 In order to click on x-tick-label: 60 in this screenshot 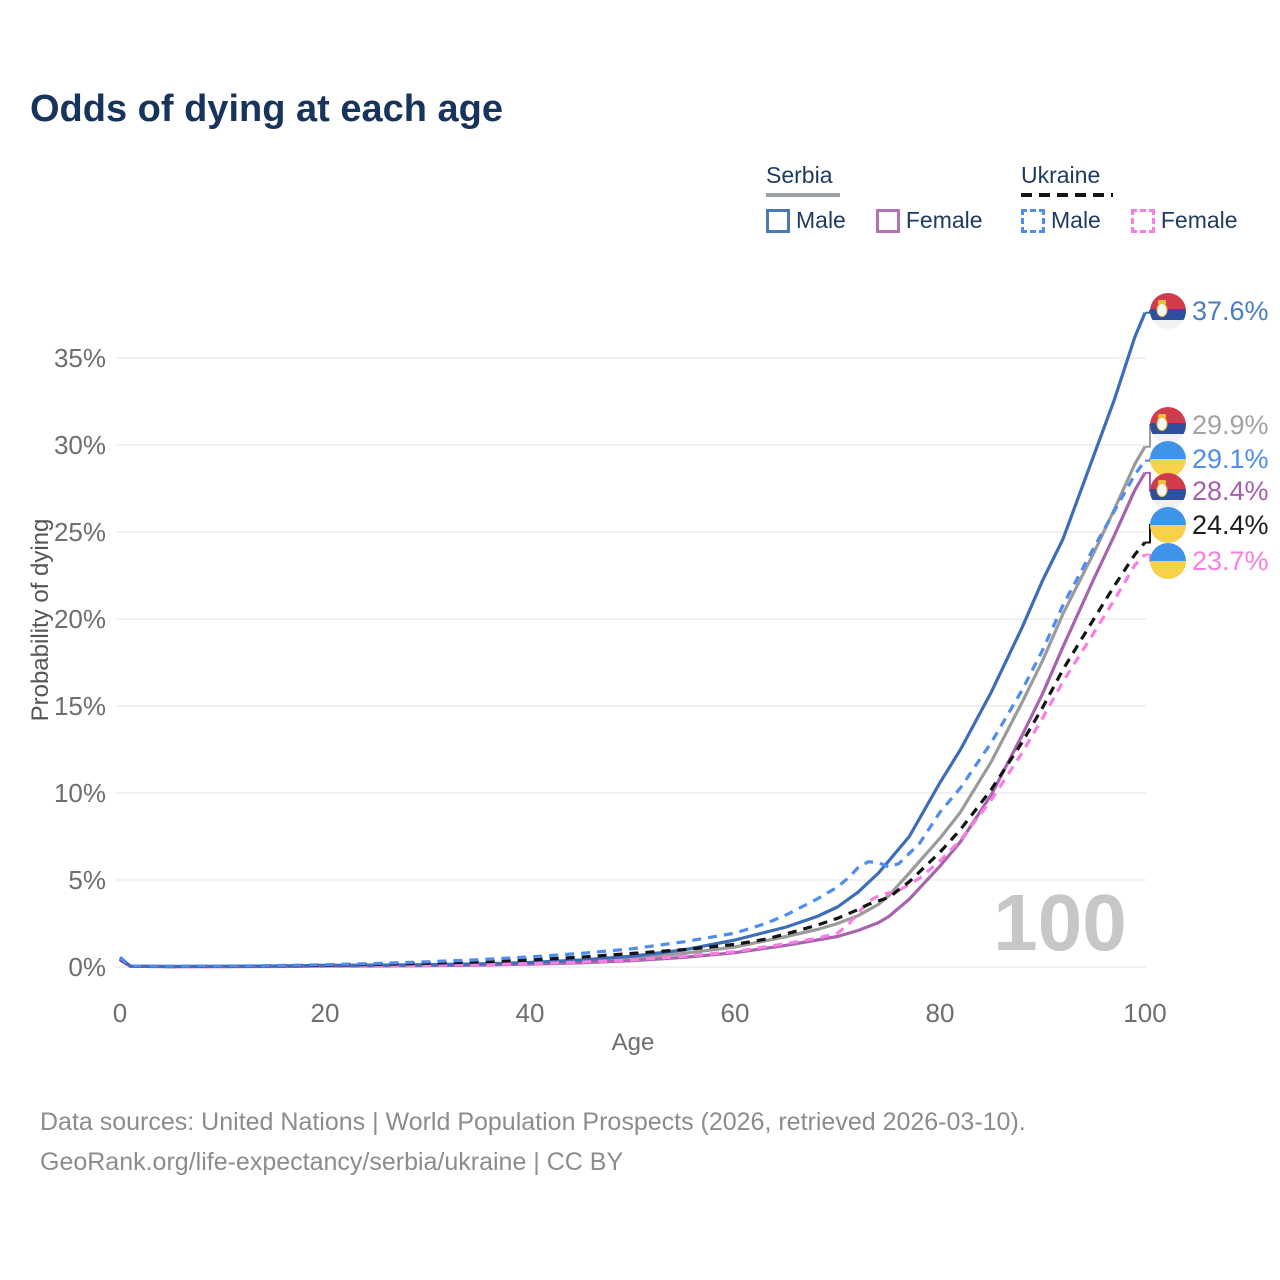, I will do `click(735, 1013)`.